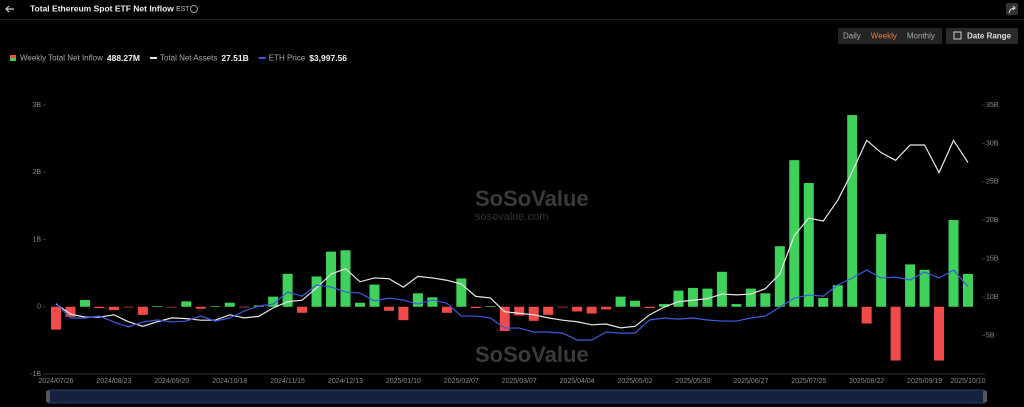 The height and width of the screenshot is (407, 1024). I want to click on timezone: EST, so click(183, 9).